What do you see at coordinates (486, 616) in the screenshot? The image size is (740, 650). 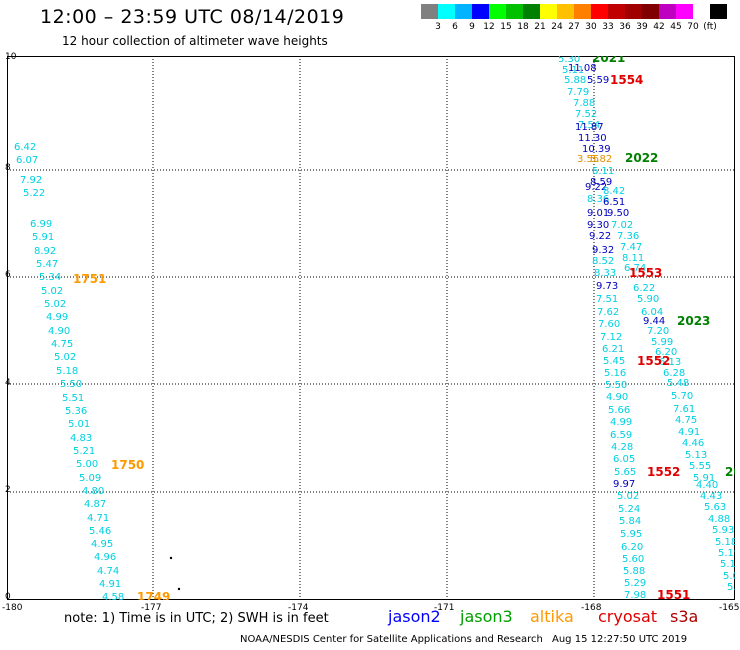 I see `mission-jason3: jason3` at bounding box center [486, 616].